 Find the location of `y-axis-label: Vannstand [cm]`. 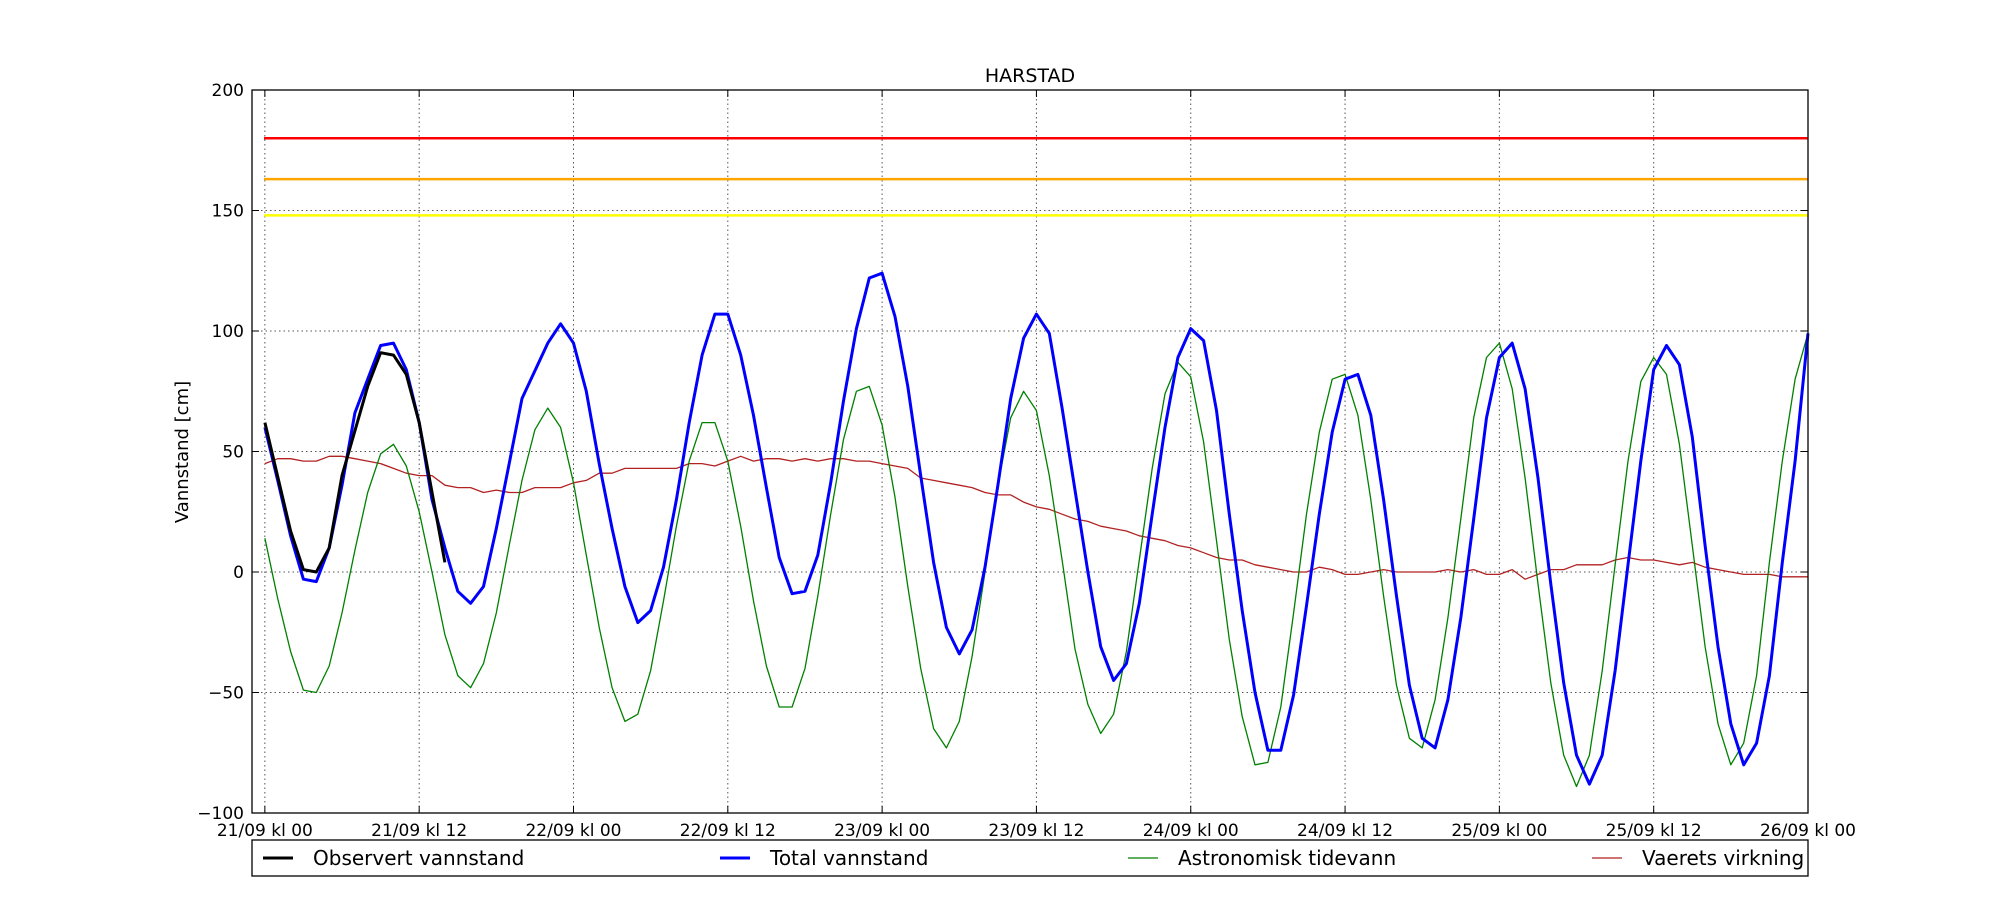

y-axis-label: Vannstand [cm] is located at coordinates (182, 452).